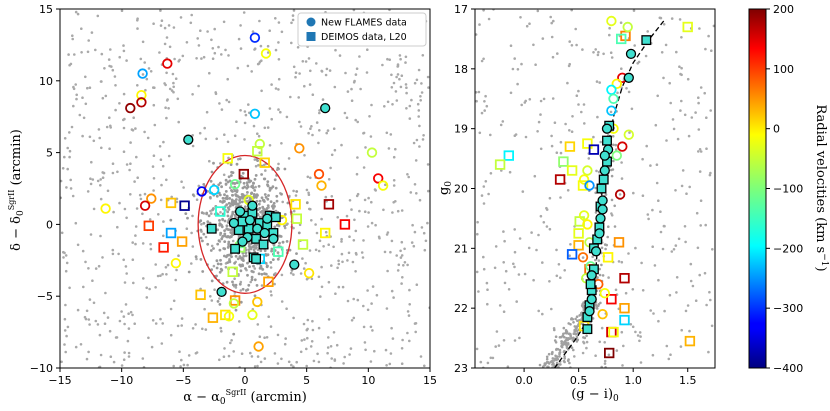 The height and width of the screenshot is (411, 830). What do you see at coordinates (59, 380) in the screenshot?
I see `x-tick-label: −15` at bounding box center [59, 380].